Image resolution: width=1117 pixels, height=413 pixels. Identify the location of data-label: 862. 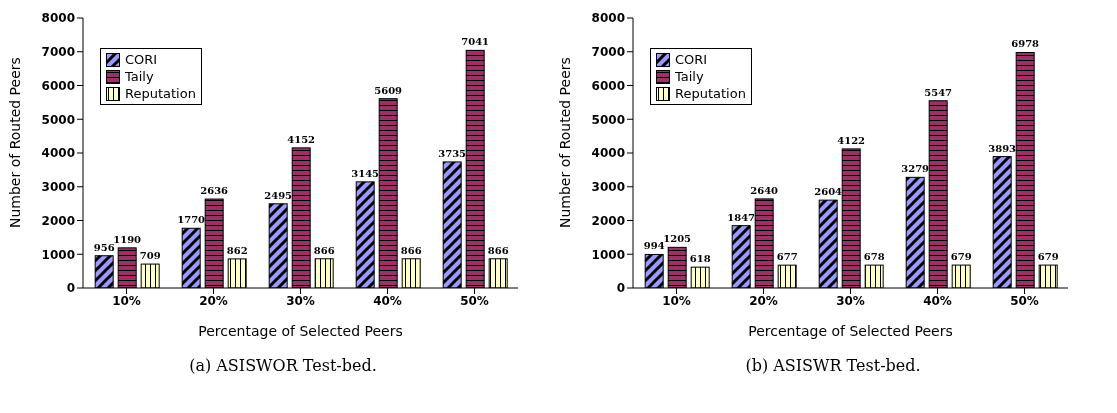
(237, 250).